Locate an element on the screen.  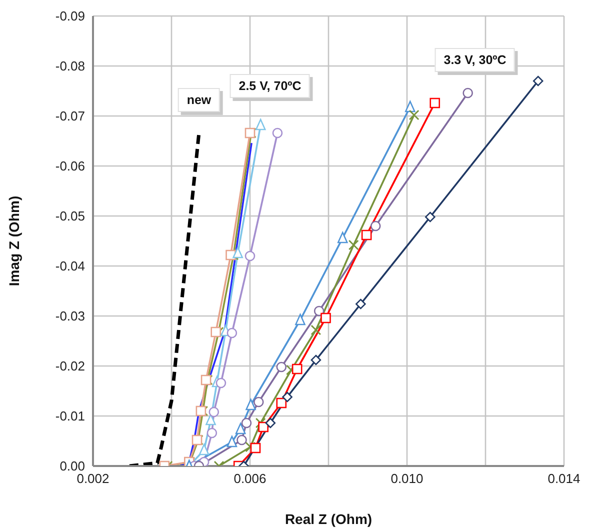
annotation: 3.3 V, 30ºC is located at coordinates (475, 60).